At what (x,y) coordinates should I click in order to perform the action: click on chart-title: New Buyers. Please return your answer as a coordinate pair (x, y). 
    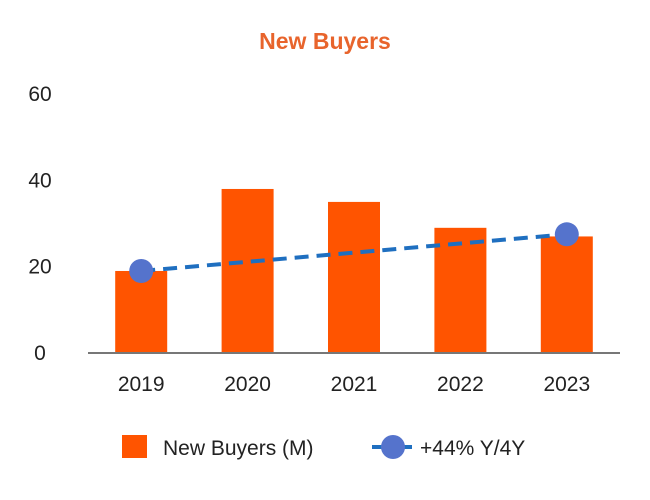
    Looking at the image, I should click on (325, 41).